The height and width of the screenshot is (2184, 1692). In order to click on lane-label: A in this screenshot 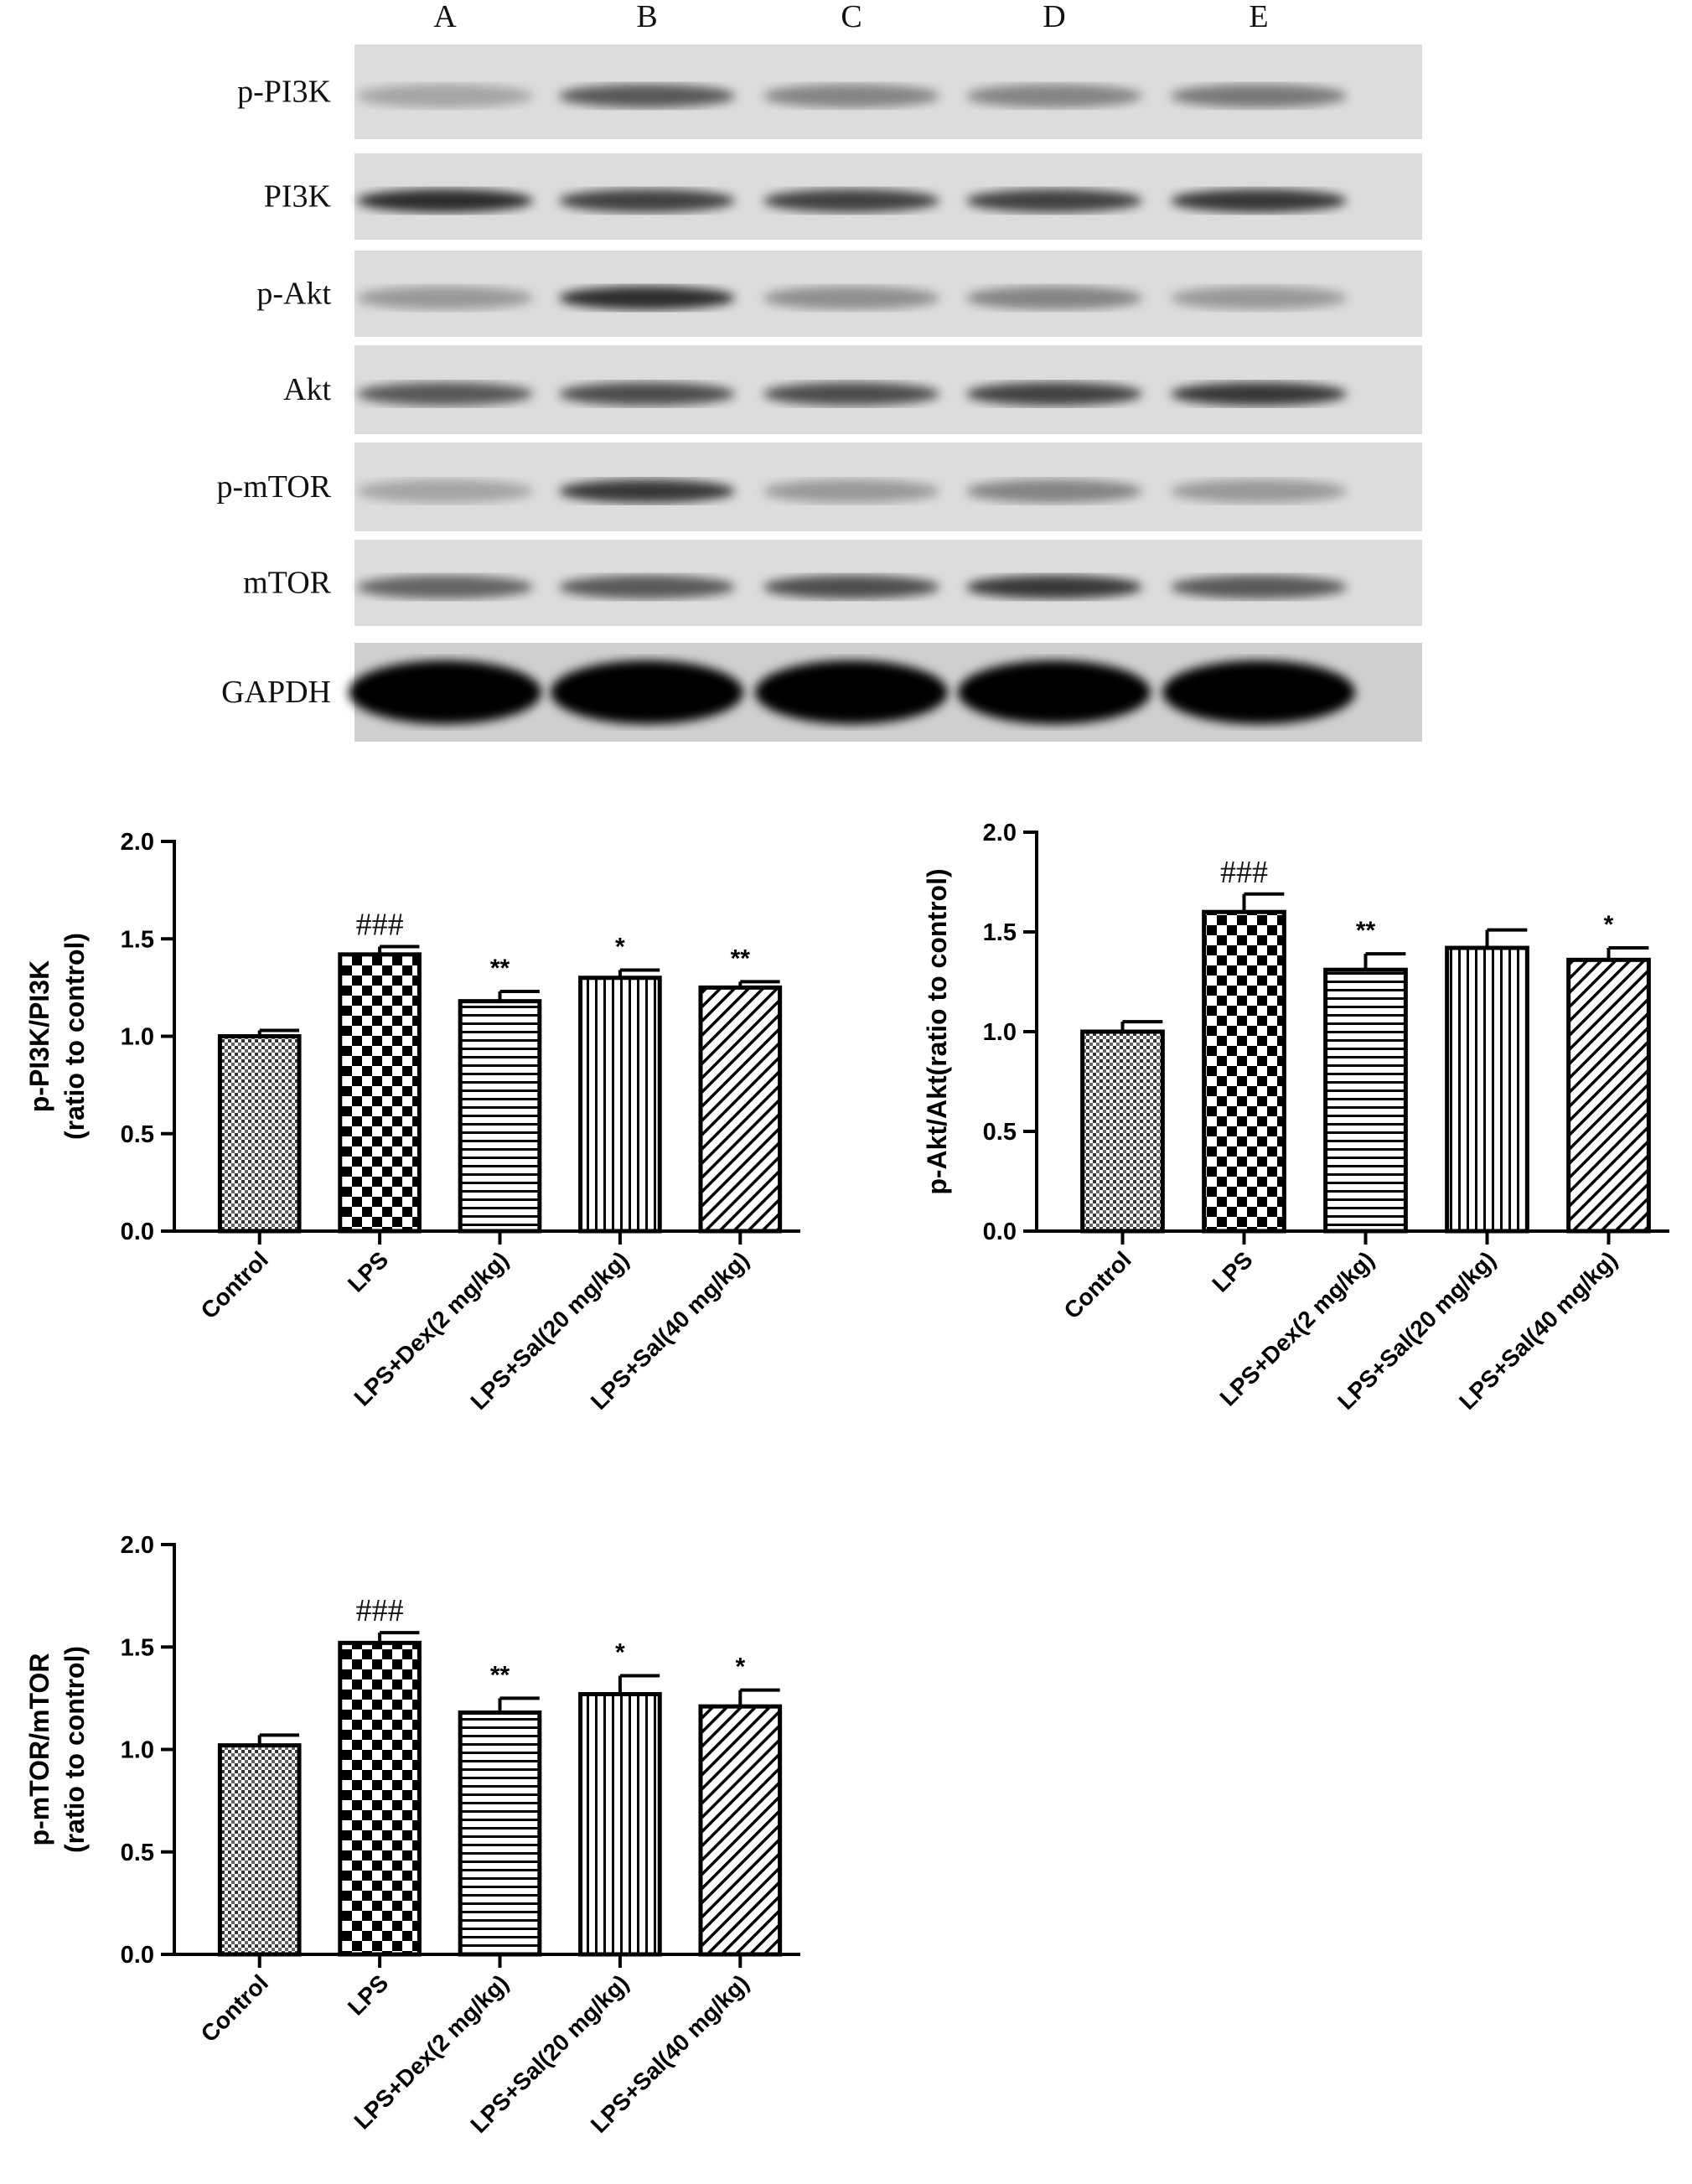, I will do `click(445, 17)`.